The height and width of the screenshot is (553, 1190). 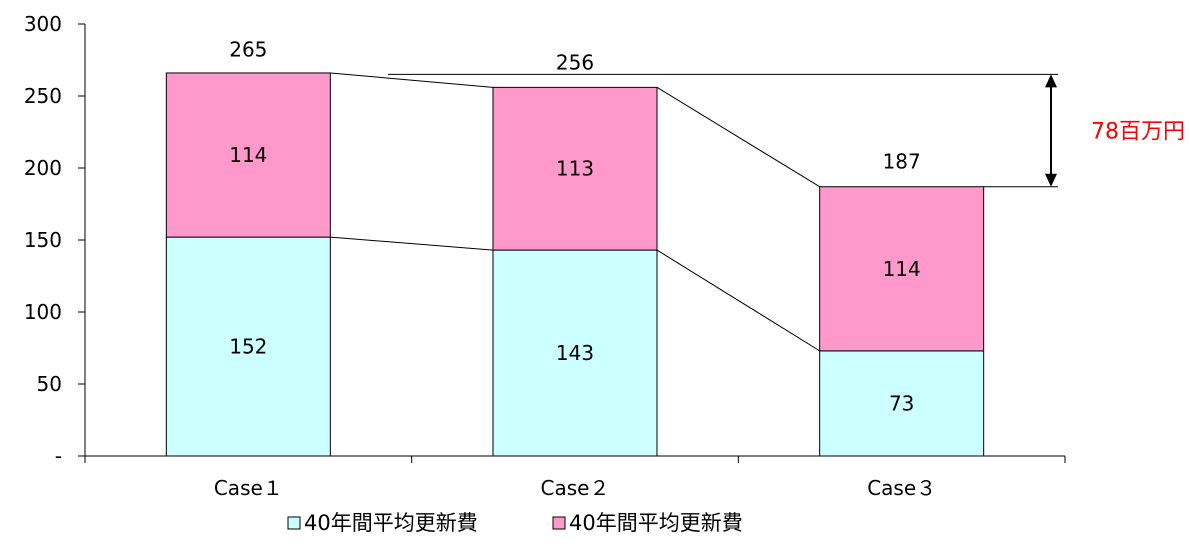 What do you see at coordinates (49, 384) in the screenshot?
I see `y-tick-label: 50` at bounding box center [49, 384].